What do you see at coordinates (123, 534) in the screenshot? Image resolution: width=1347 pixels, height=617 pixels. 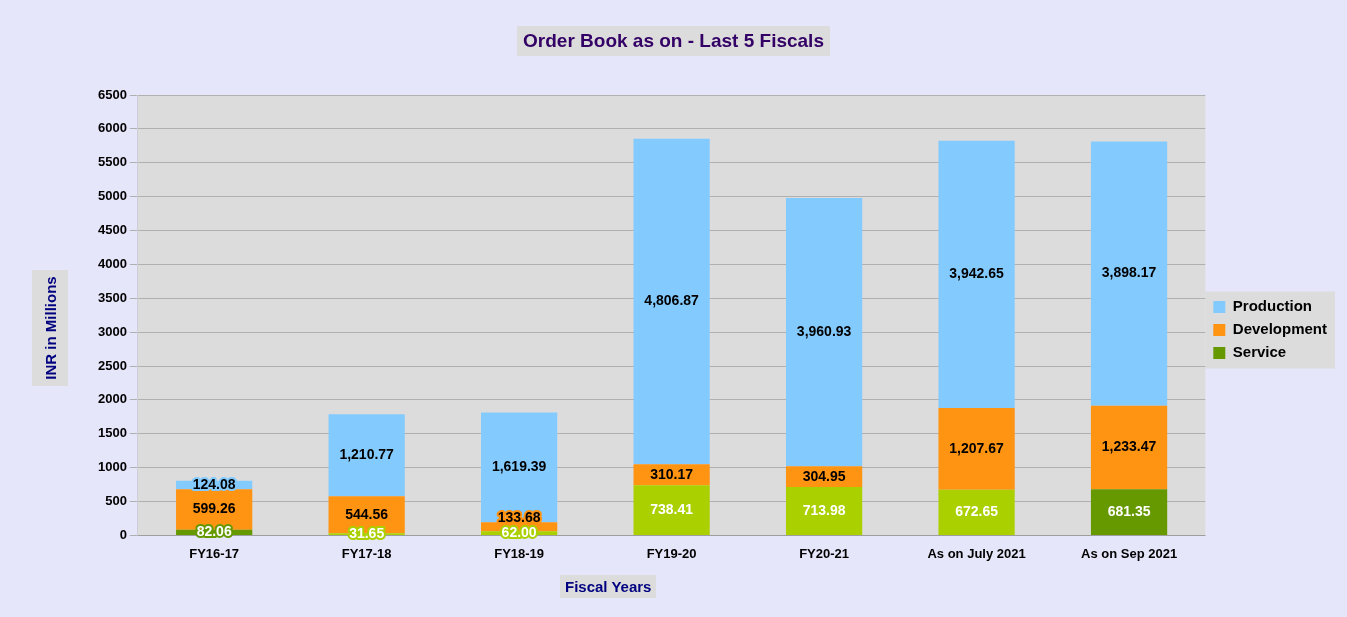 I see `y-tick-label: 0` at bounding box center [123, 534].